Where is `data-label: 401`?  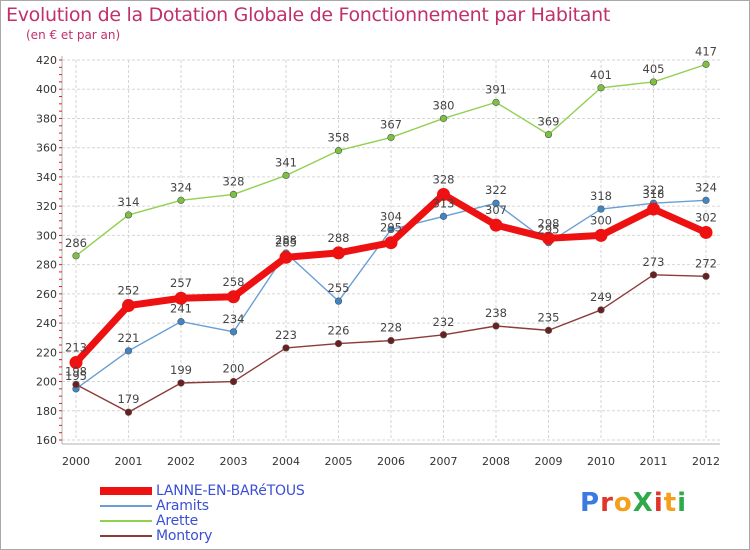
data-label: 401 is located at coordinates (601, 75).